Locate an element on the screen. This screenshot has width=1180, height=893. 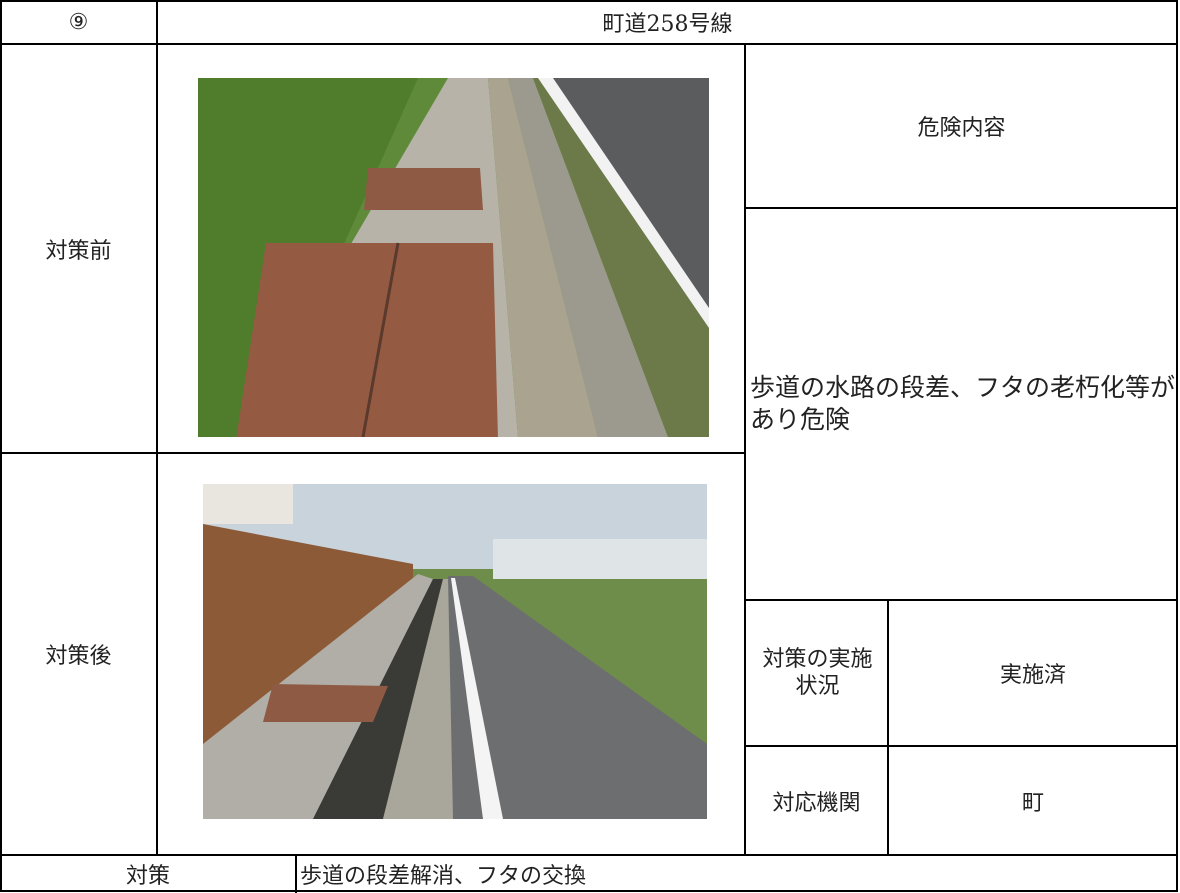
hazard-text: 歩道の水路の段差、フタの老朽化等があり危険 is located at coordinates (963, 403).